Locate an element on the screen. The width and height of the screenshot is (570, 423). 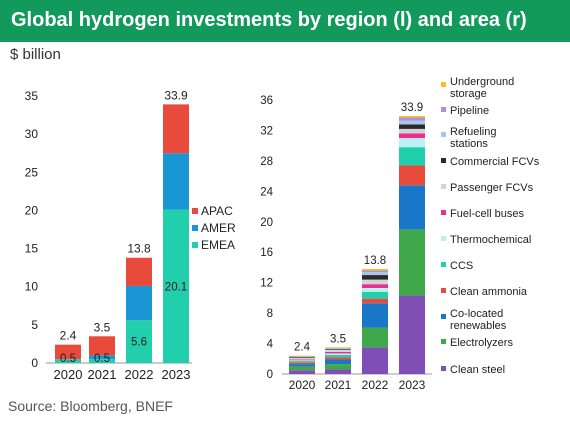
right-y-tick-label: 24 is located at coordinates (266, 192).